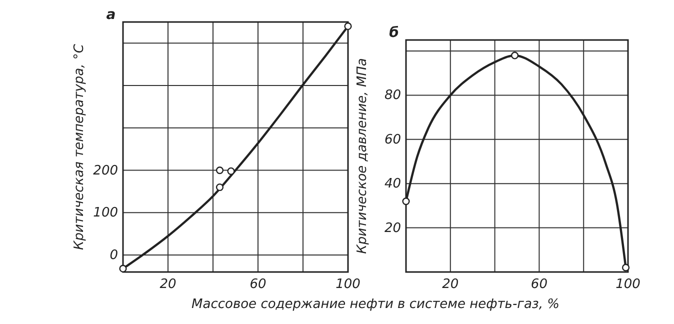 The width and height of the screenshot is (674, 324). What do you see at coordinates (114, 256) in the screenshot?
I see `y-tick-label: 0` at bounding box center [114, 256].